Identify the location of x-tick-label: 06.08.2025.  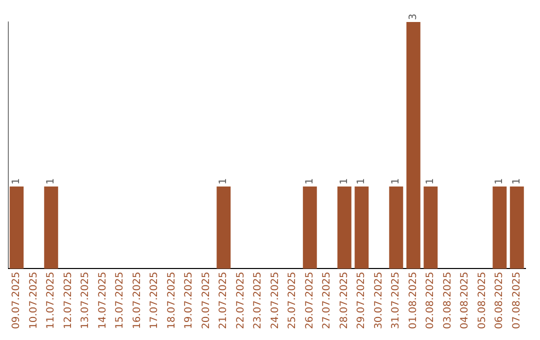
(500, 301).